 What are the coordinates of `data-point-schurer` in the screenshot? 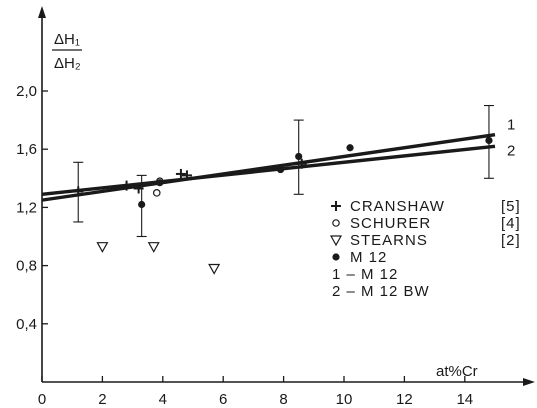 It's located at (156, 193).